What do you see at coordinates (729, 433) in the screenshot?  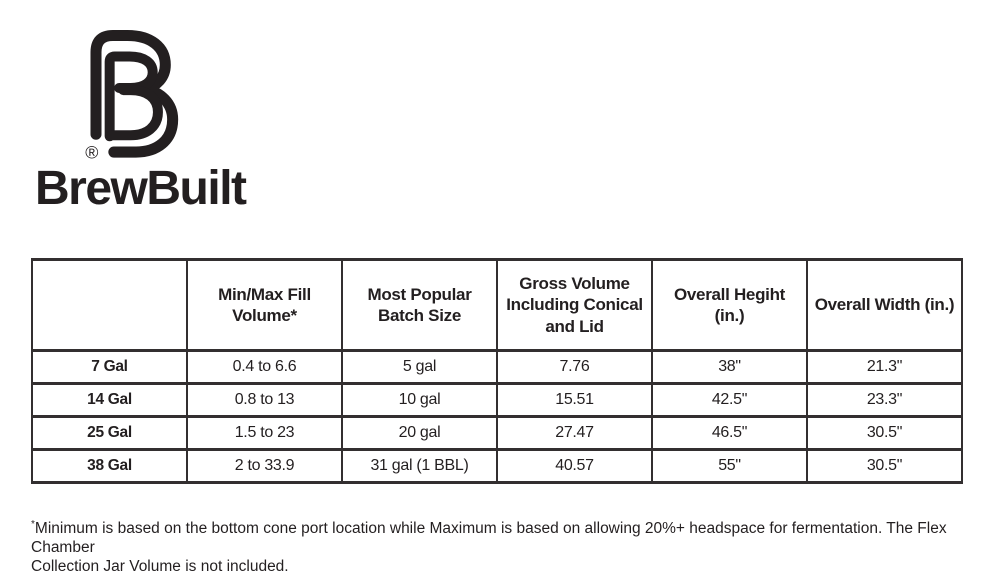 I see `cell-overall-height: 46.5"` at bounding box center [729, 433].